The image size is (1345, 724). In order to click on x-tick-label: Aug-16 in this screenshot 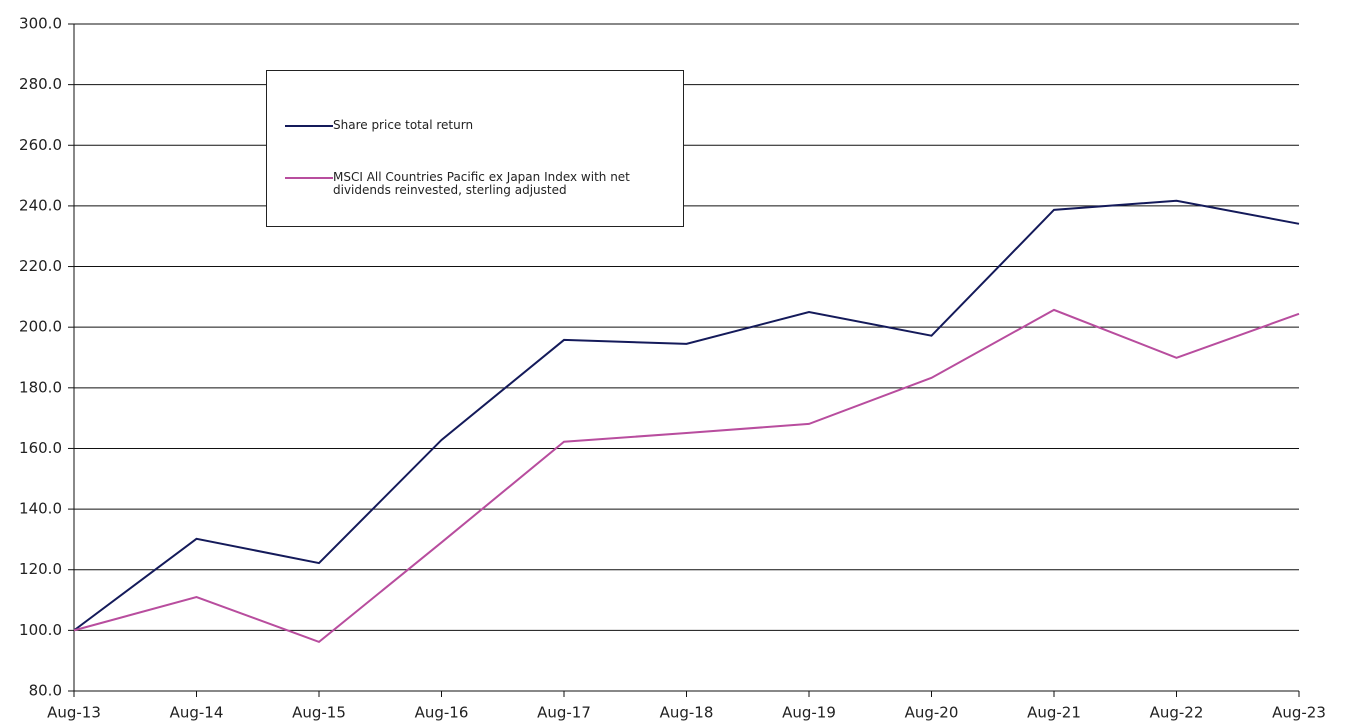, I will do `click(442, 713)`.